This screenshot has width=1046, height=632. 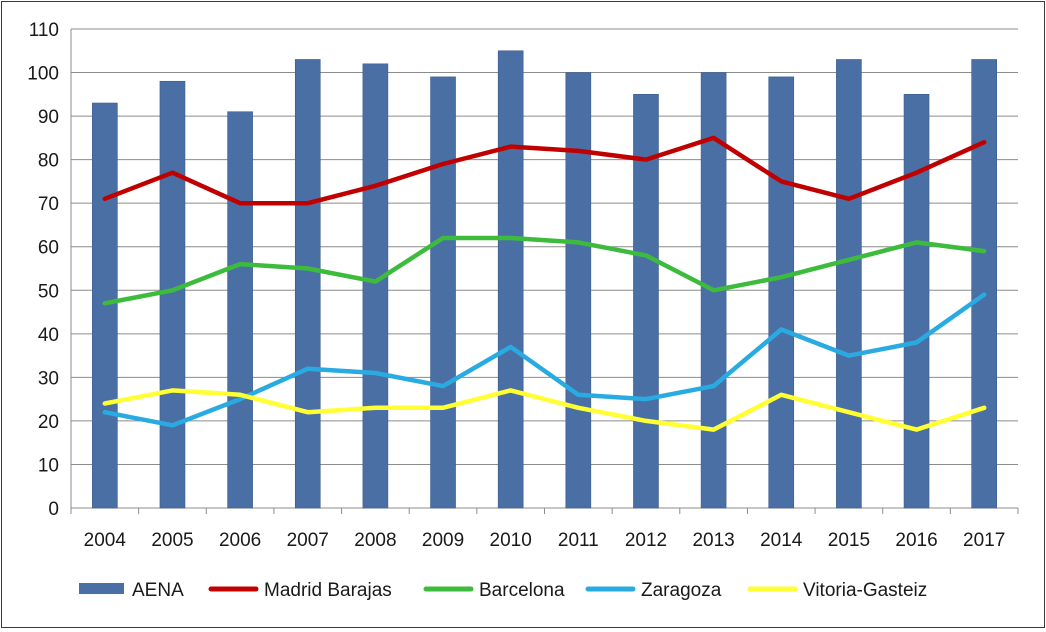 What do you see at coordinates (48, 378) in the screenshot?
I see `y-tick-label-30: 30` at bounding box center [48, 378].